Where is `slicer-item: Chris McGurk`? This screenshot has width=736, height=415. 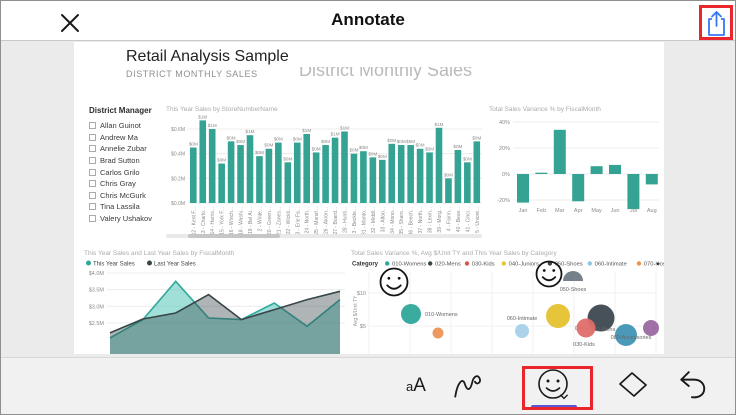 slicer-item: Chris McGurk is located at coordinates (126, 196).